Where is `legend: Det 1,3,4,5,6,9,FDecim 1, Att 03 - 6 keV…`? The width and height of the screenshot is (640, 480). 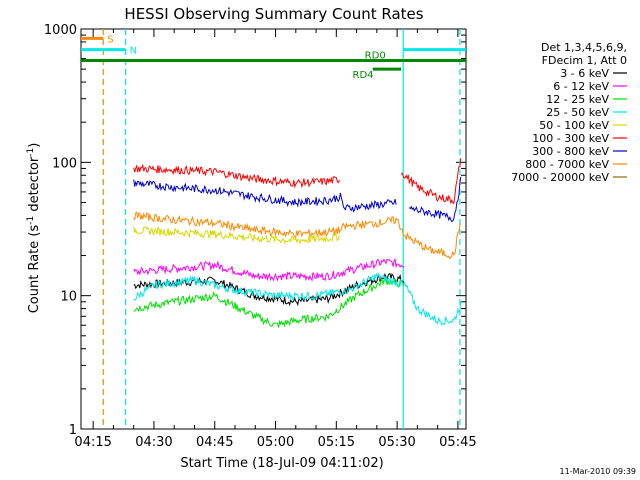 legend: Det 1,3,4,5,6,9,FDecim 1, Att 03 - 6 keV… is located at coordinates (569, 112).